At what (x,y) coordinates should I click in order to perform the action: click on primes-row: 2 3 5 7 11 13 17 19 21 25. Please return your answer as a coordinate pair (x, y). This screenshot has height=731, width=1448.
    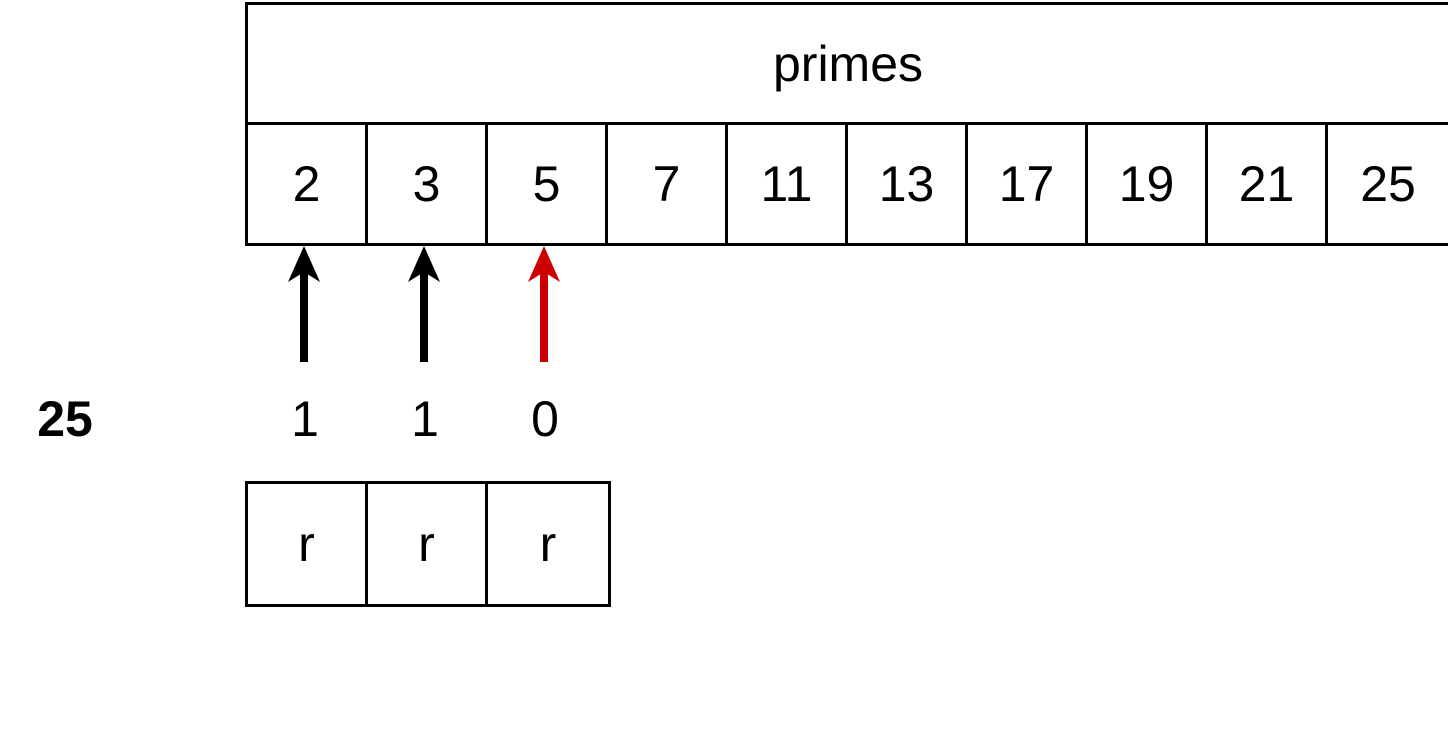
    Looking at the image, I should click on (848, 184).